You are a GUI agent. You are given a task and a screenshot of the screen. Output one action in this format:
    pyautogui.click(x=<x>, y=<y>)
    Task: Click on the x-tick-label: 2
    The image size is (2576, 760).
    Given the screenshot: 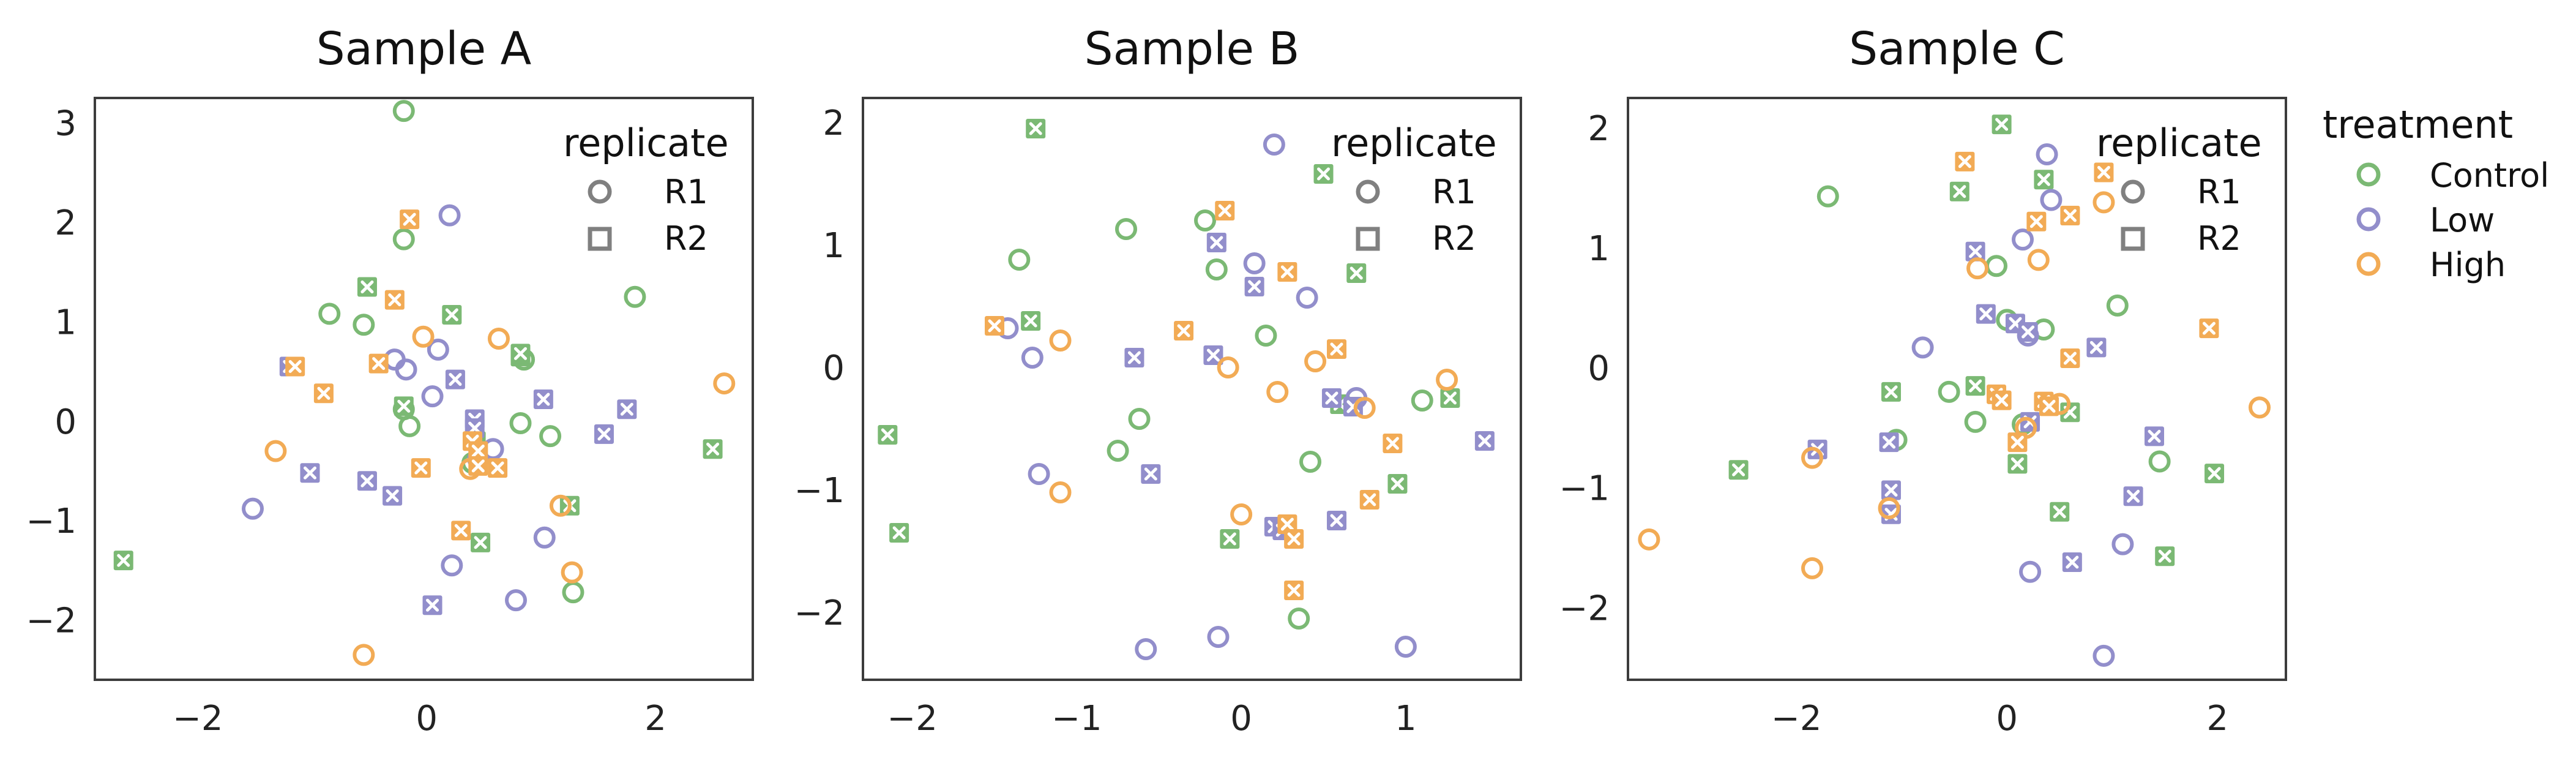 What is the action you would take?
    pyautogui.click(x=2217, y=719)
    